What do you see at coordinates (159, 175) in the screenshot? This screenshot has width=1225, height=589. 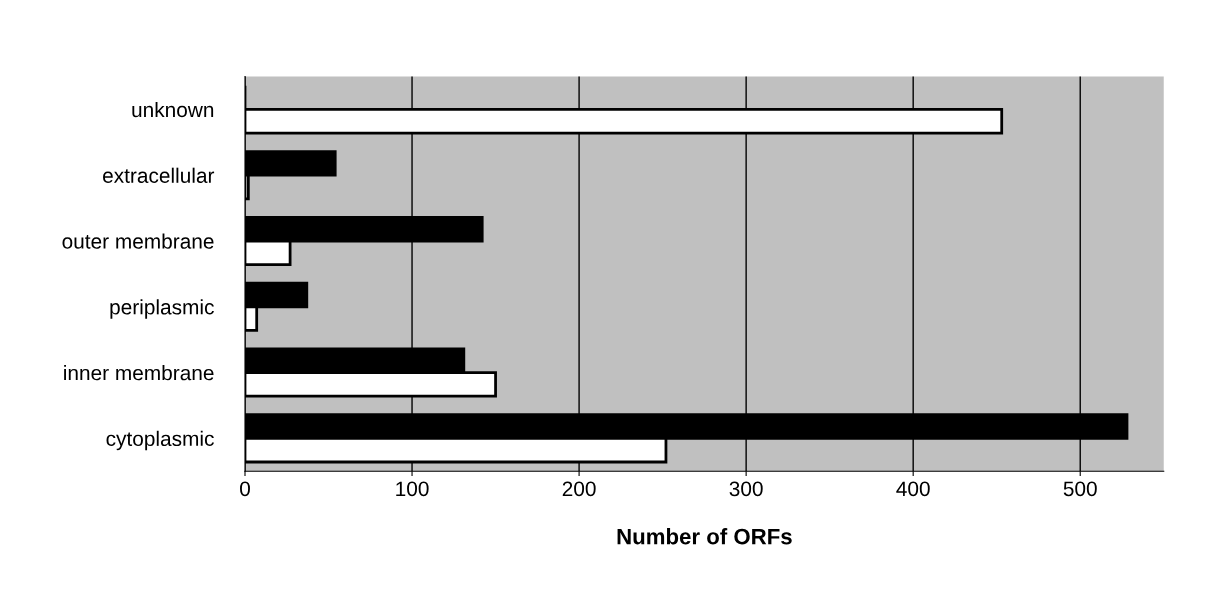 I see `y-tick-label: extracellular` at bounding box center [159, 175].